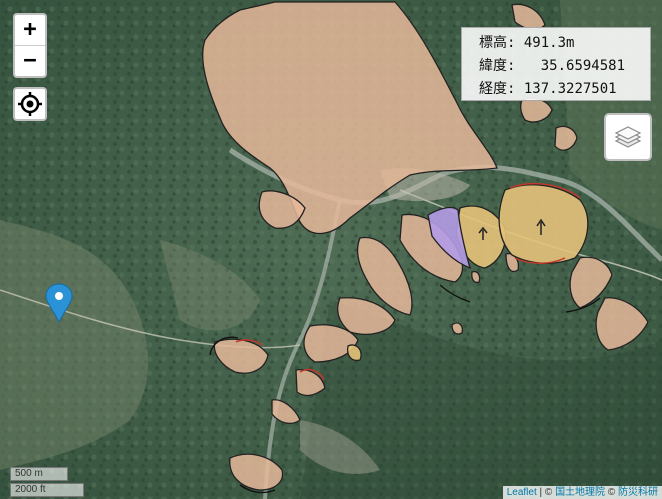 Image resolution: width=662 pixels, height=499 pixels. What do you see at coordinates (59, 303) in the screenshot?
I see `map-marker-icon` at bounding box center [59, 303].